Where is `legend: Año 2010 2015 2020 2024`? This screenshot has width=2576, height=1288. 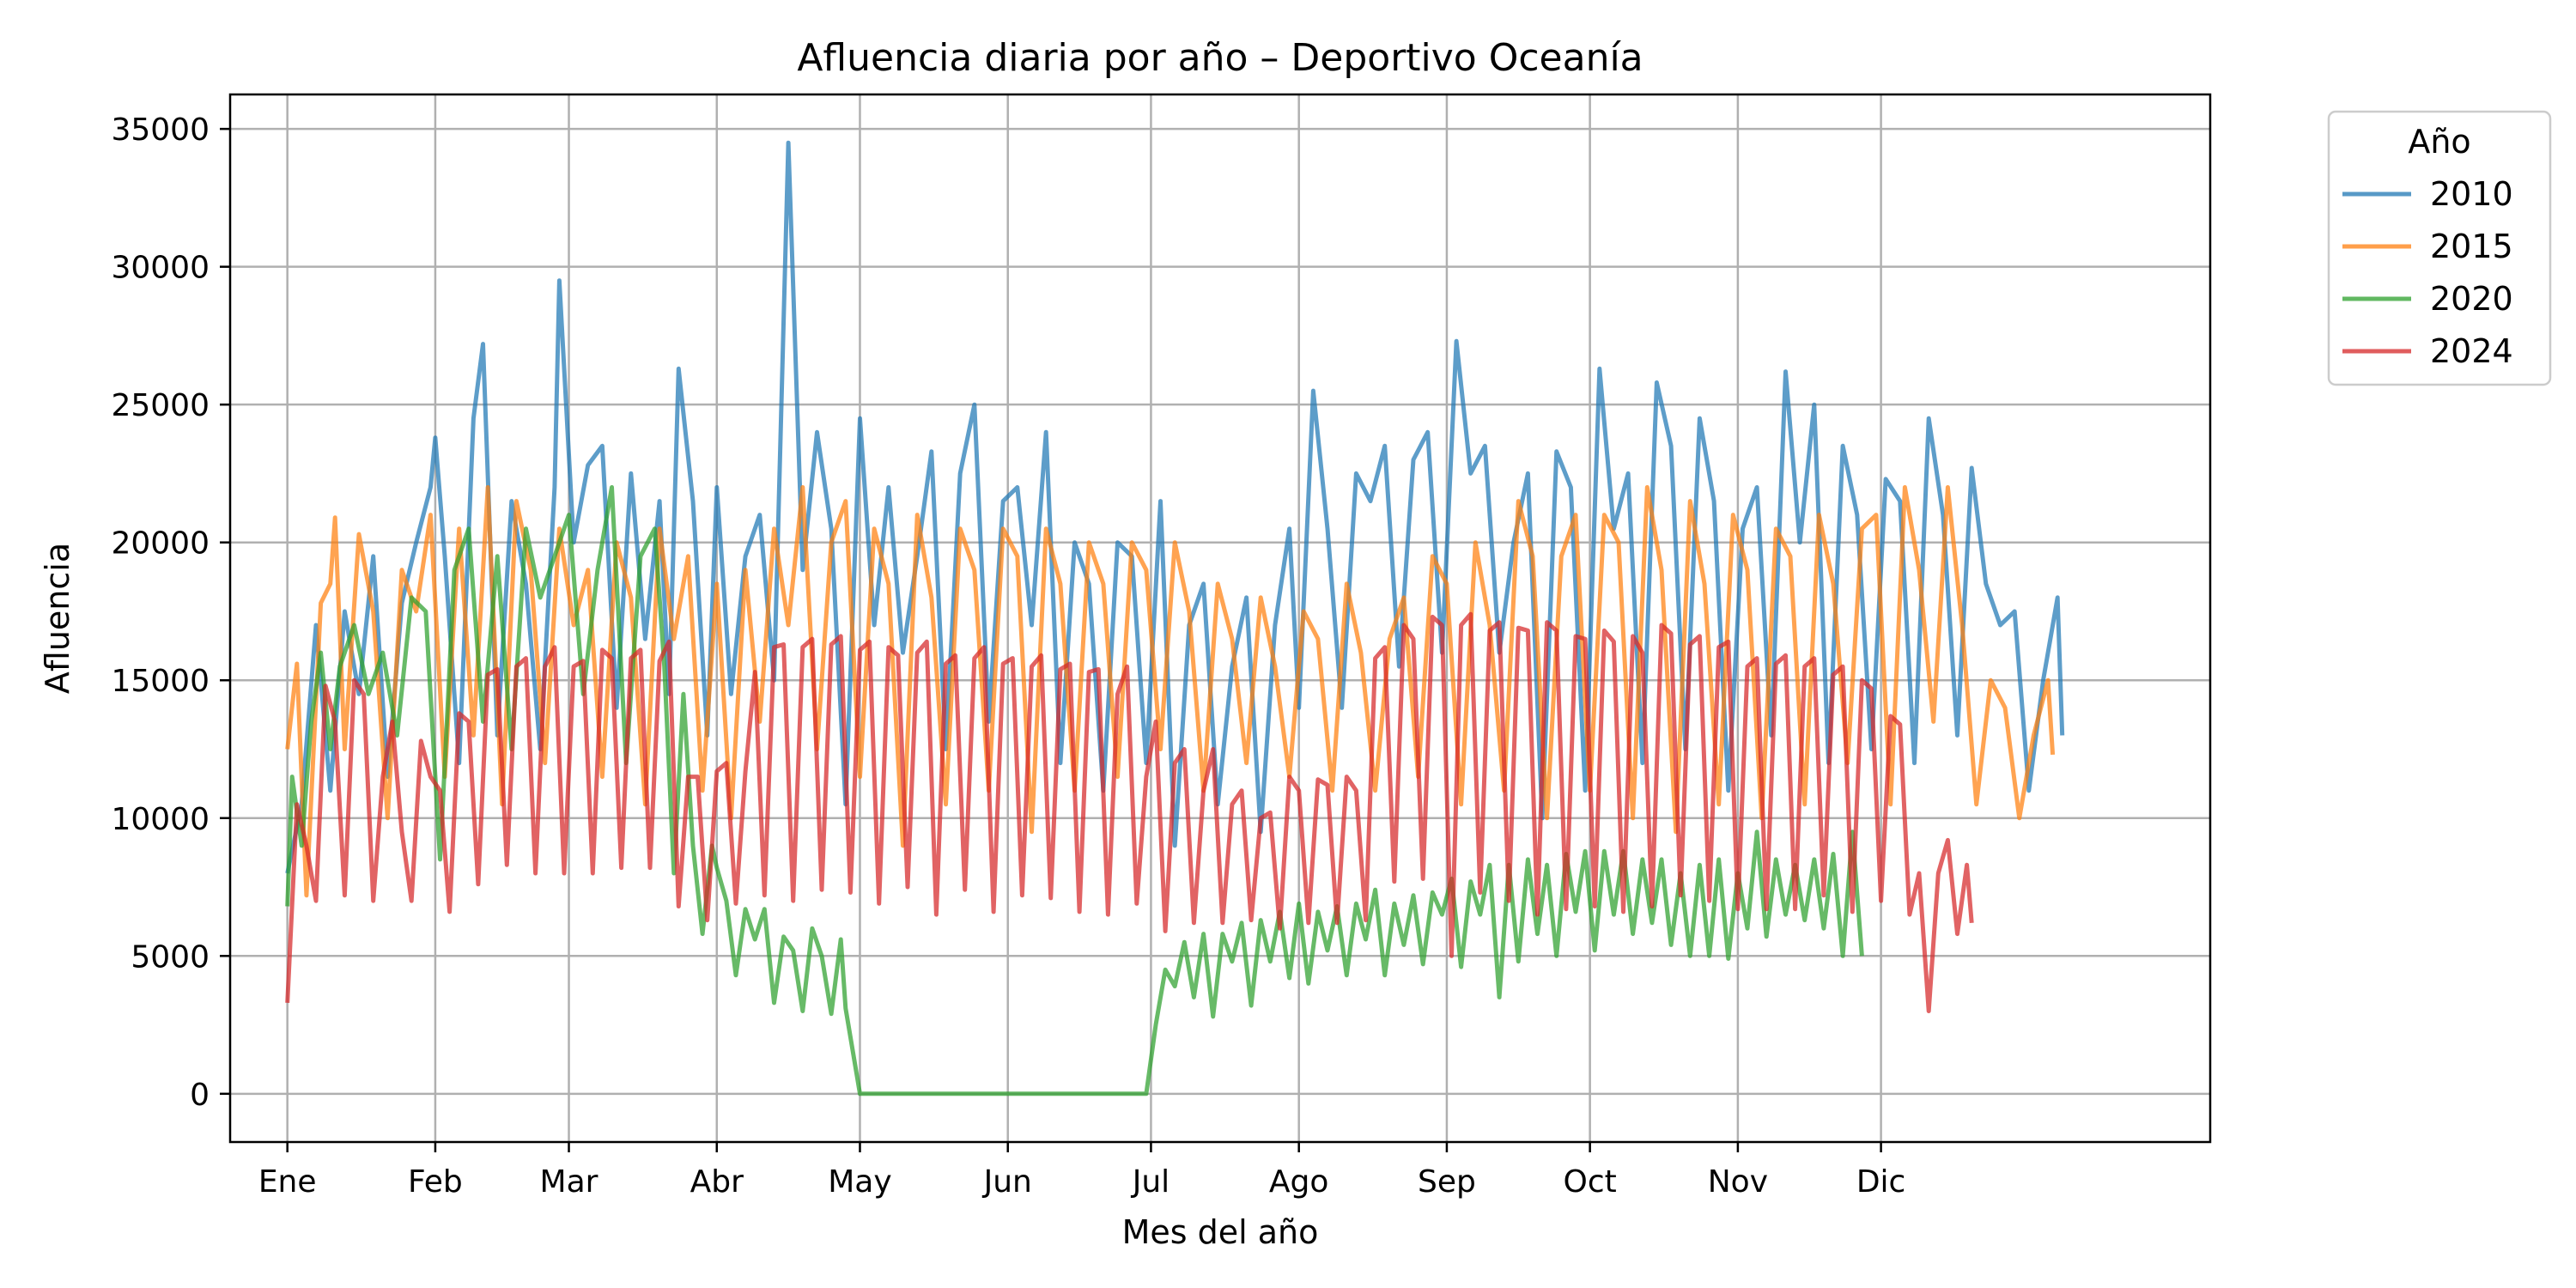 legend: Año 2010 2015 2020 2024 is located at coordinates (2440, 248).